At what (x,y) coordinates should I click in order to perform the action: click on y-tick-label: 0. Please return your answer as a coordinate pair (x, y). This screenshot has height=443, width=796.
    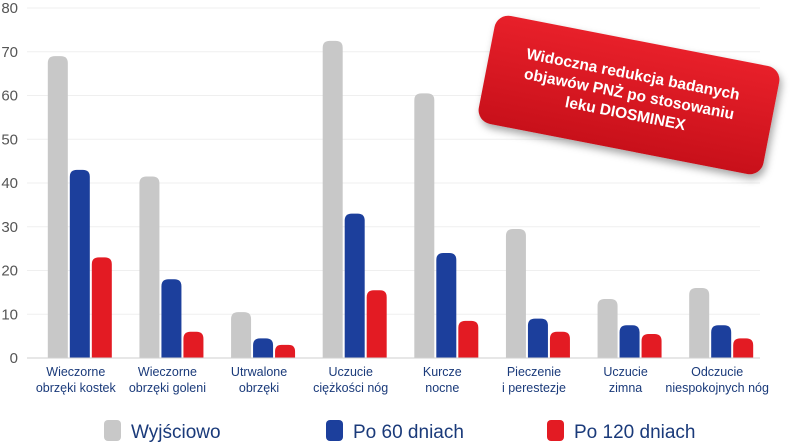
    Looking at the image, I should click on (14, 358).